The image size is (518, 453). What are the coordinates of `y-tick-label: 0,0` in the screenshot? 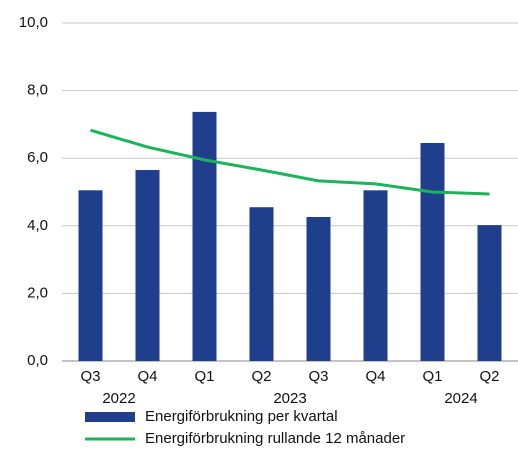 It's located at (37, 360).